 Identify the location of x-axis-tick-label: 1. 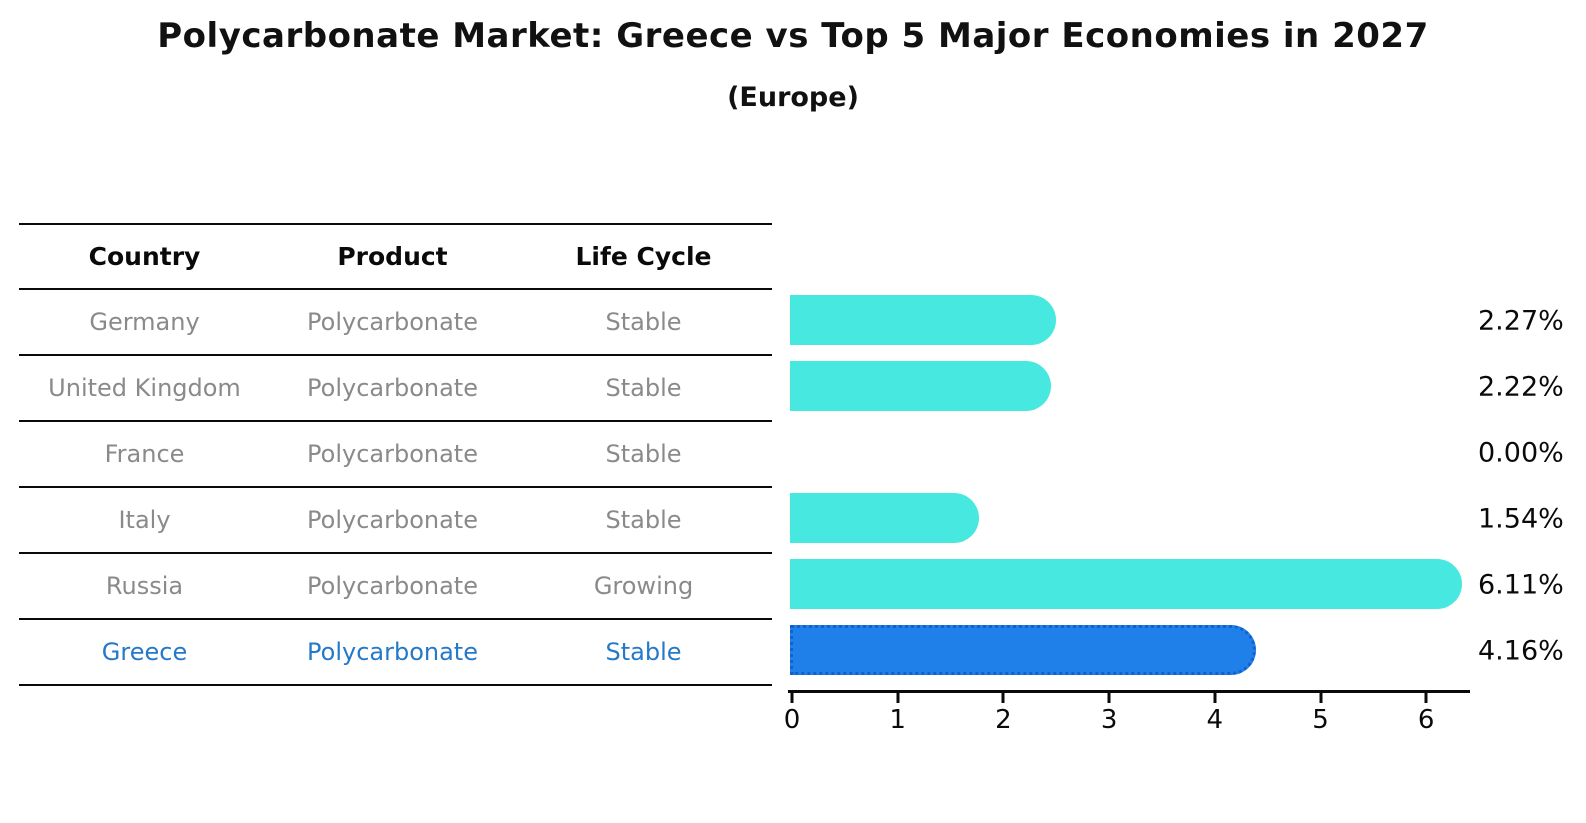
(897, 720).